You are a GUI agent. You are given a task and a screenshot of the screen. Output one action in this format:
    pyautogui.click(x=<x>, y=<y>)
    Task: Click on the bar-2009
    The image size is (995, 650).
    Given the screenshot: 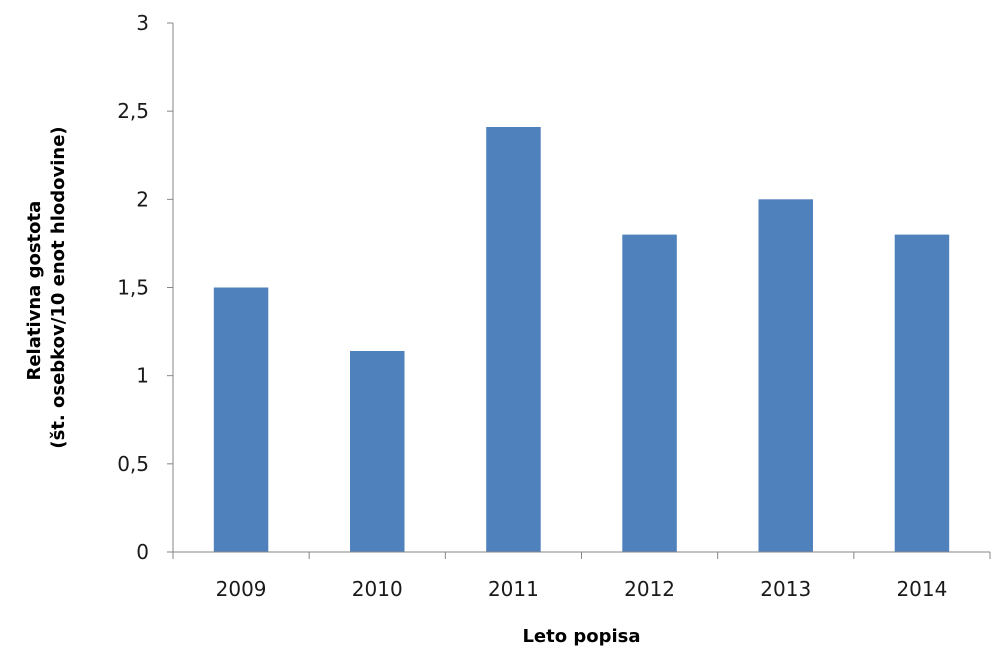 What is the action you would take?
    pyautogui.click(x=241, y=419)
    